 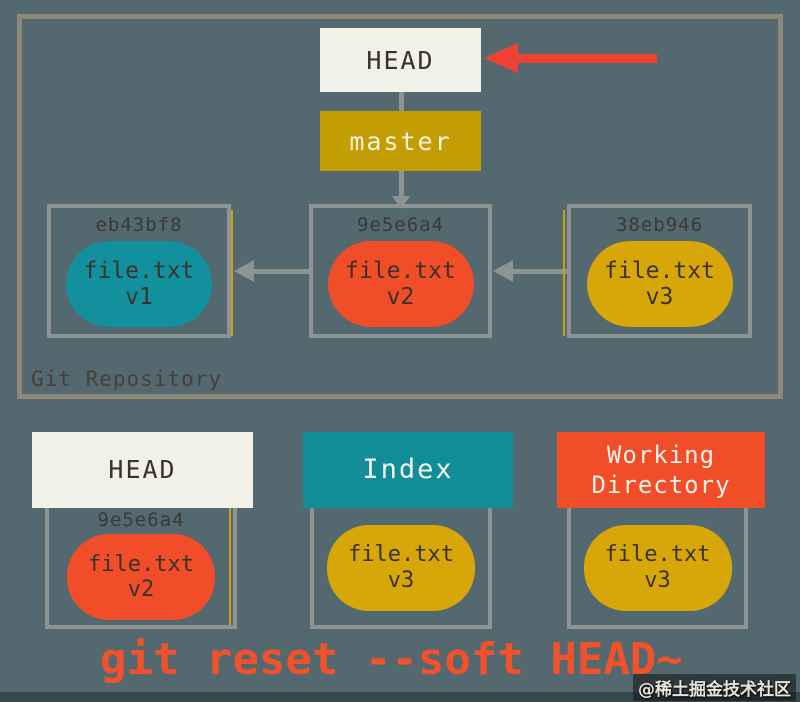 What do you see at coordinates (139, 225) in the screenshot?
I see `commit-hash: eb43bf8` at bounding box center [139, 225].